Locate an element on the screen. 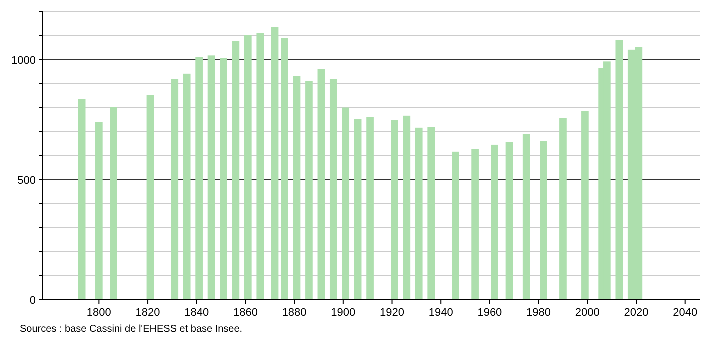 Image resolution: width=710 pixels, height=340 pixels. source-note: Sources : base Cassini de l'EHESS et base Insee. is located at coordinates (131, 329).